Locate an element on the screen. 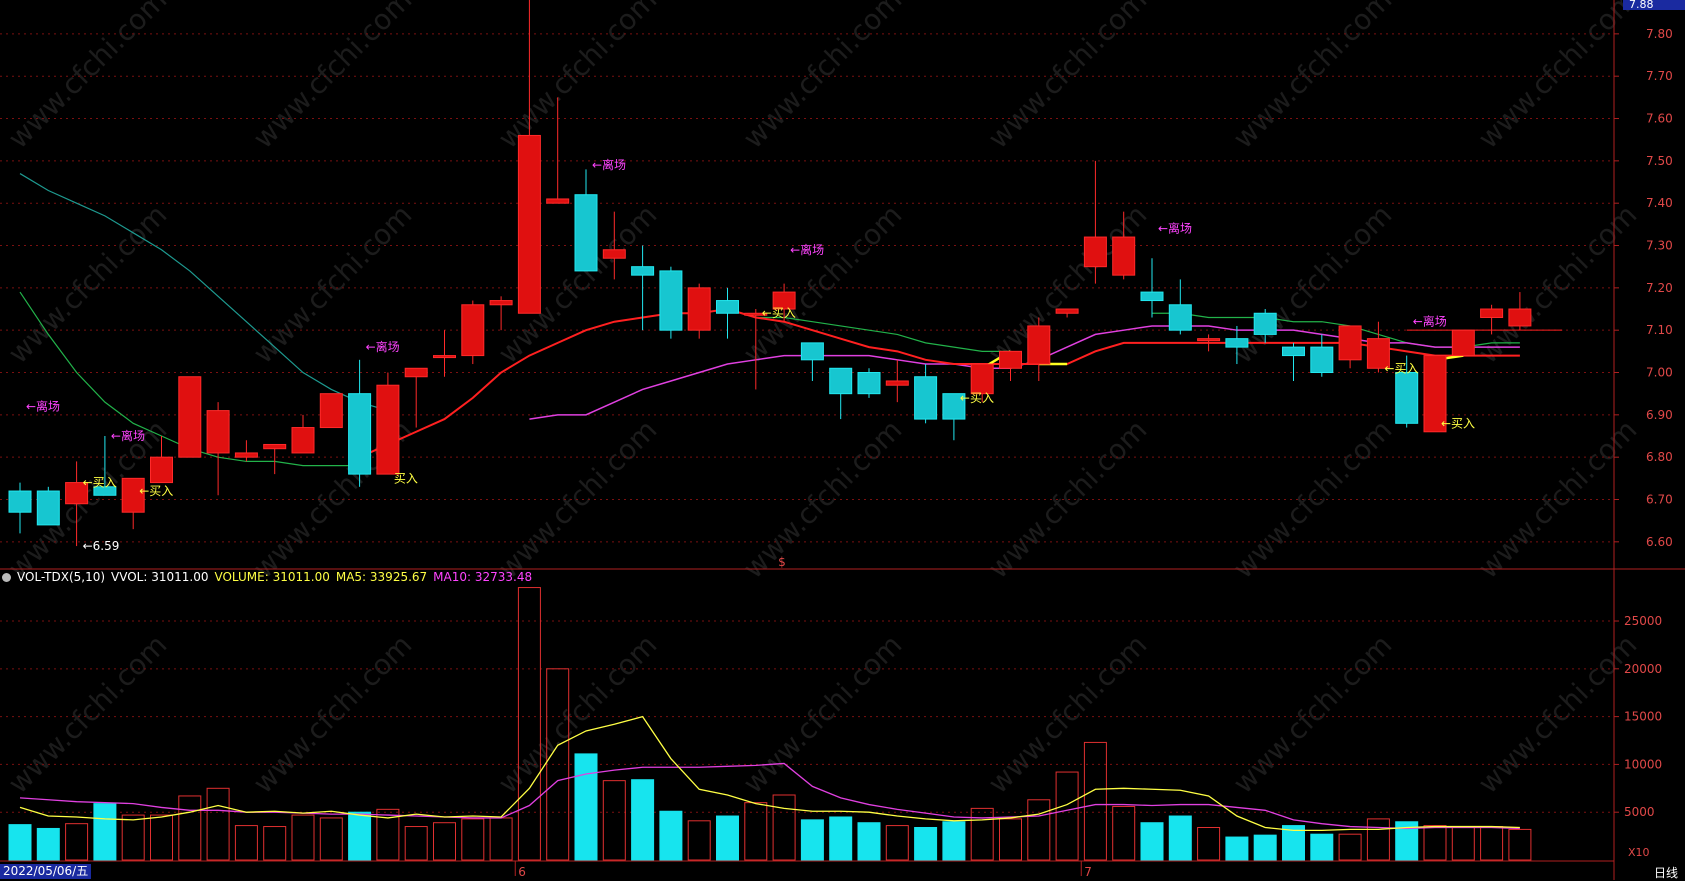 This screenshot has width=1685, height=881. indicator-settings-icon is located at coordinates (6, 577).